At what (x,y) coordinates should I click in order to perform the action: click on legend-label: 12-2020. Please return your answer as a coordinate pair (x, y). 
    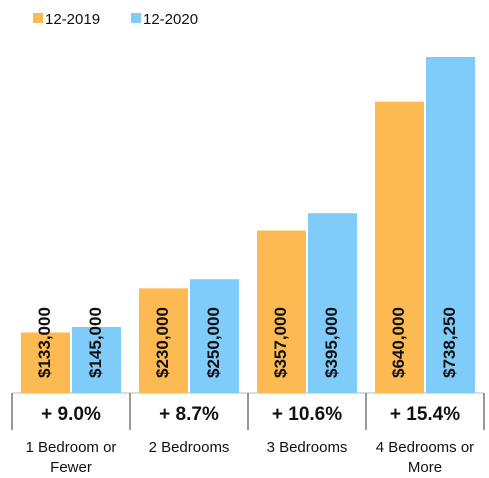
    Looking at the image, I should click on (170, 19).